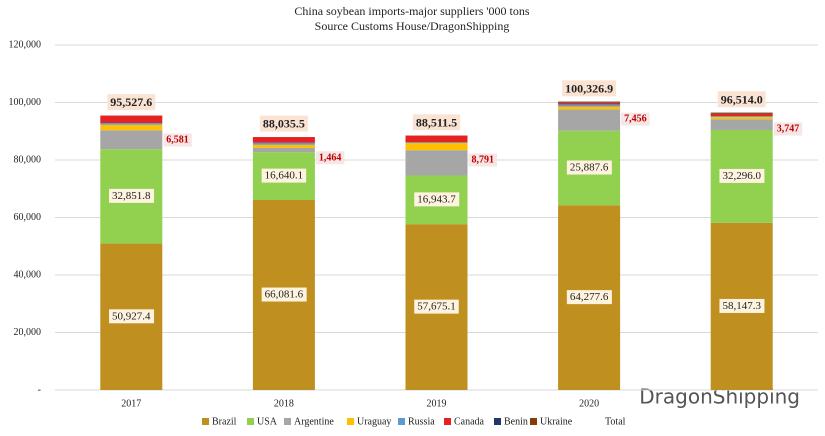  I want to click on x-tick-label: 2019, so click(437, 403).